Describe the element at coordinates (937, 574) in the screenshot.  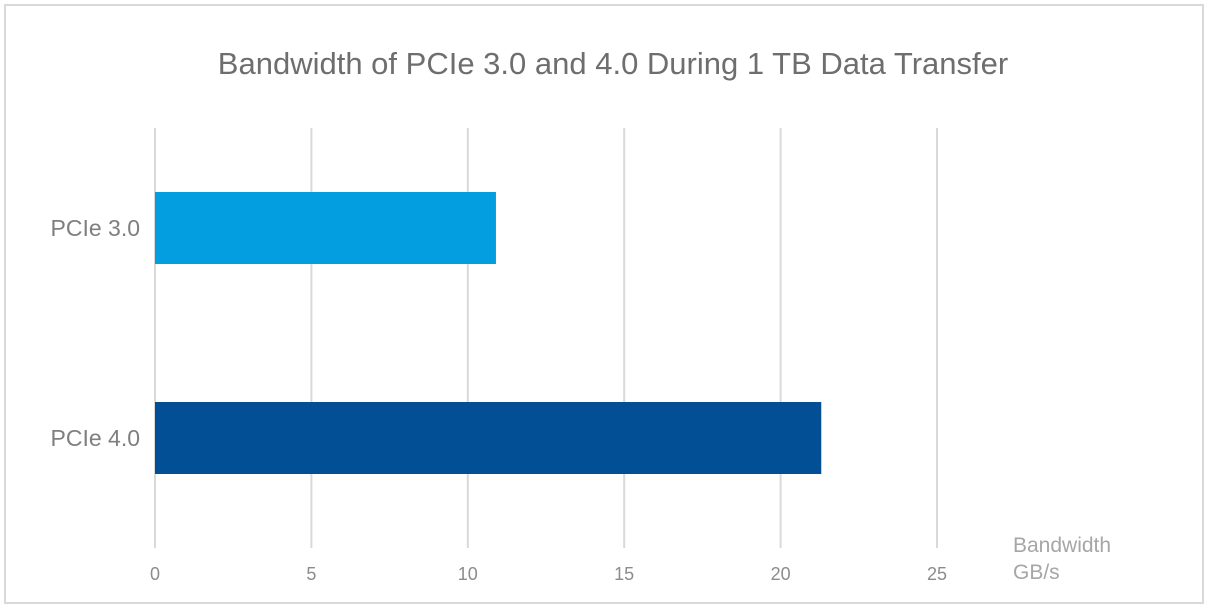
I see `x-tick-label-25: 25` at that location.